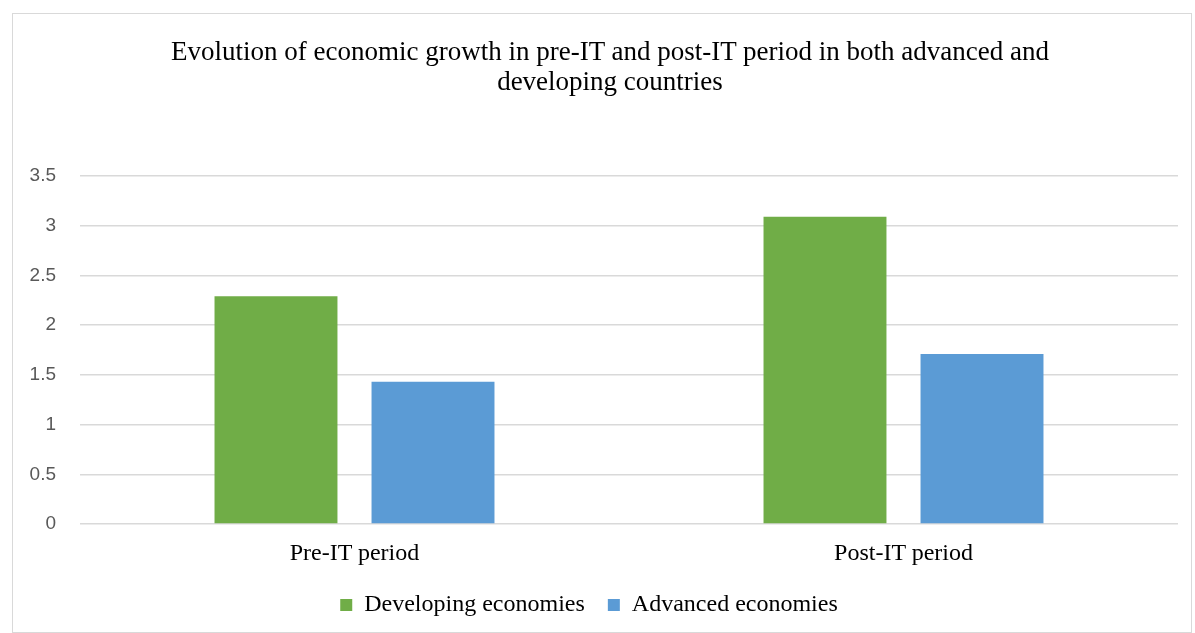 This screenshot has width=1195, height=633. What do you see at coordinates (354, 551) in the screenshot?
I see `x-tick-label: Pre-IT period` at bounding box center [354, 551].